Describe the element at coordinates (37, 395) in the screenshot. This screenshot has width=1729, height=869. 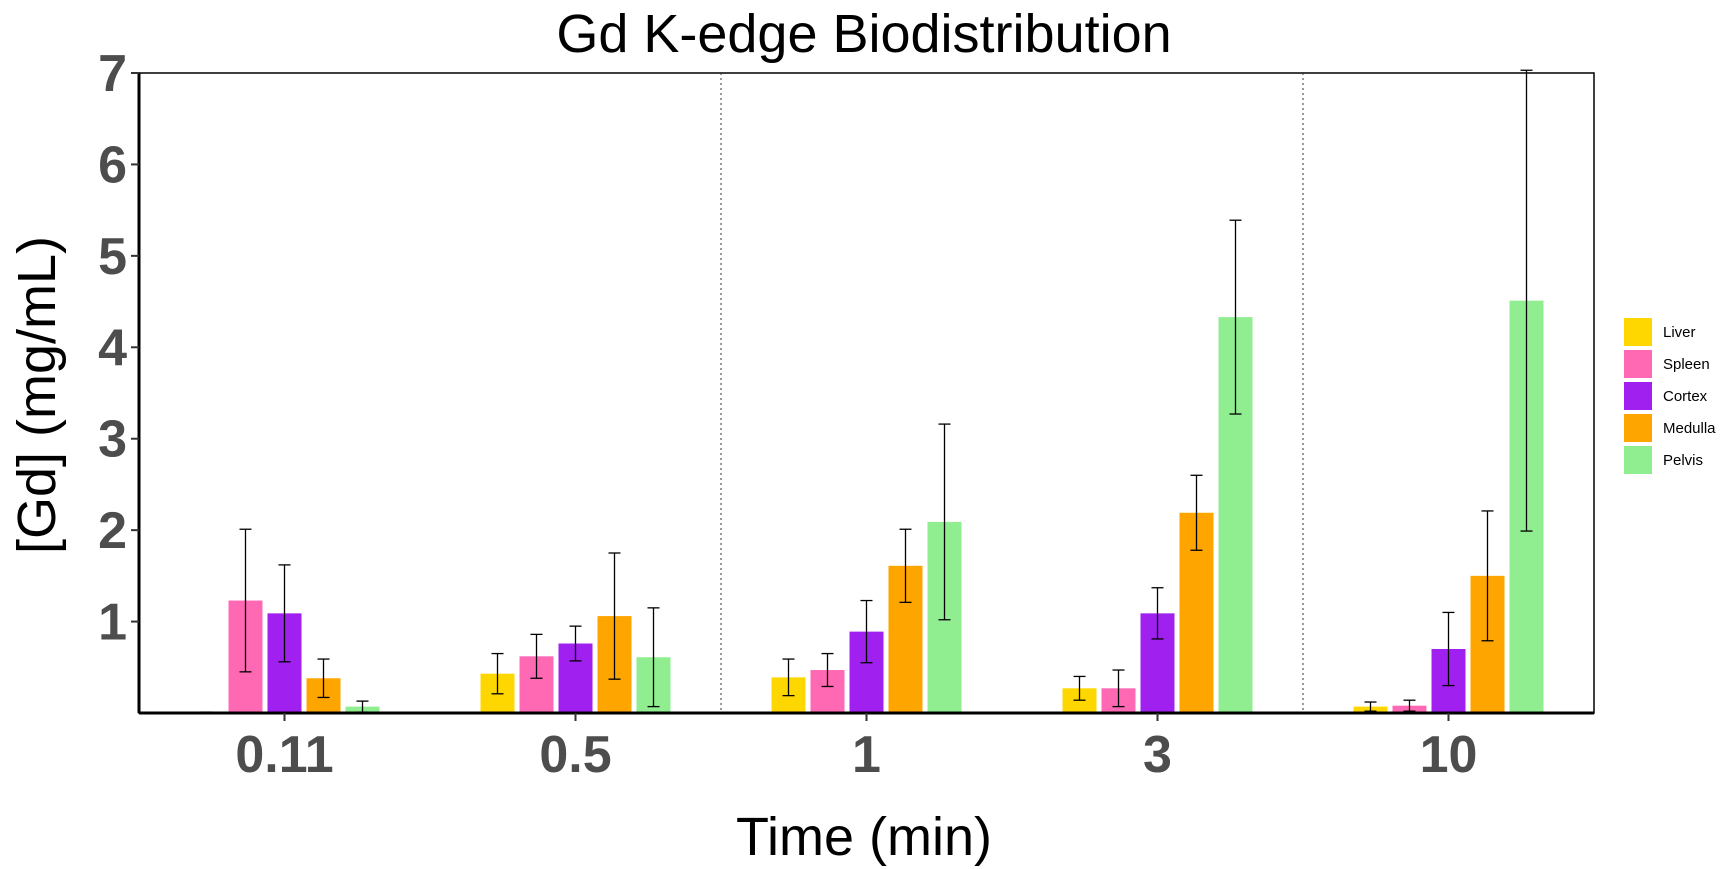
I see `y-axis-label: [Gd] (mg/mL)` at that location.